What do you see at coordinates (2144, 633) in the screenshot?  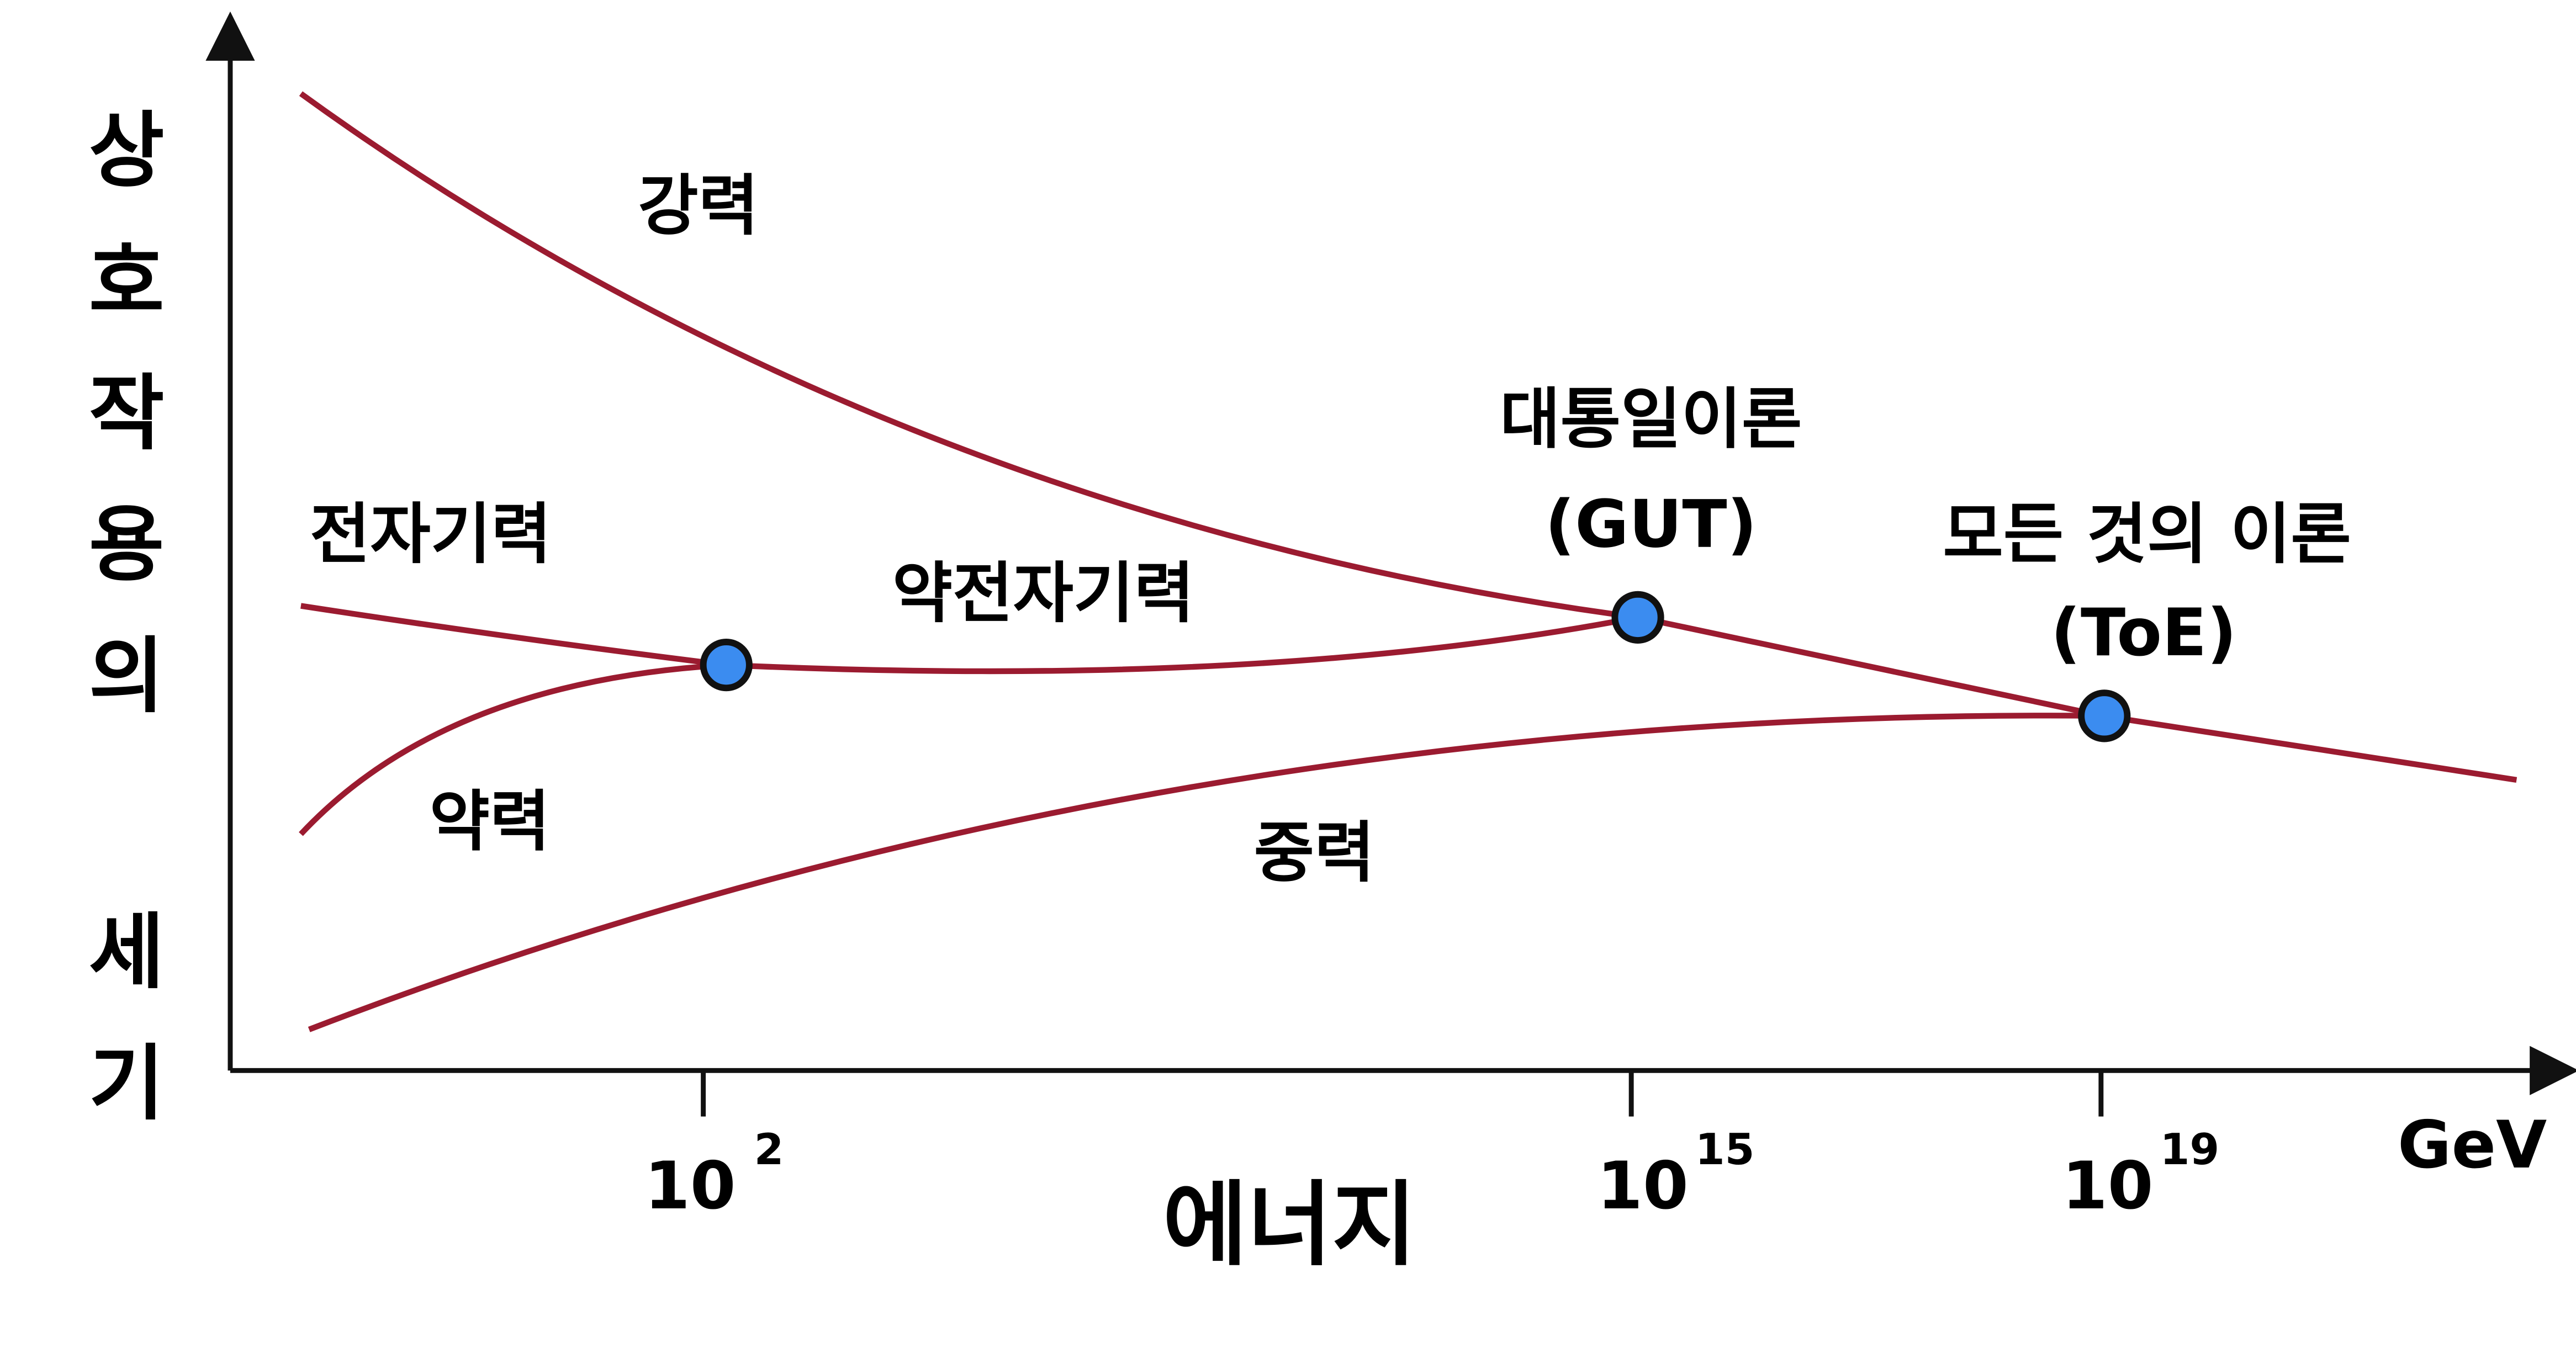 I see `toe-abbr: (ToE)` at bounding box center [2144, 633].